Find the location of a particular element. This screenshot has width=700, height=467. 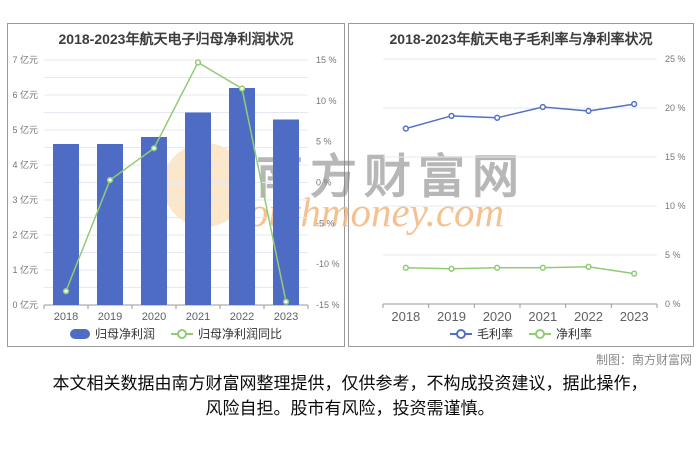

margins-chart-title: 2018-2023年航天电子毛利率与净利率状况 is located at coordinates (521, 39).